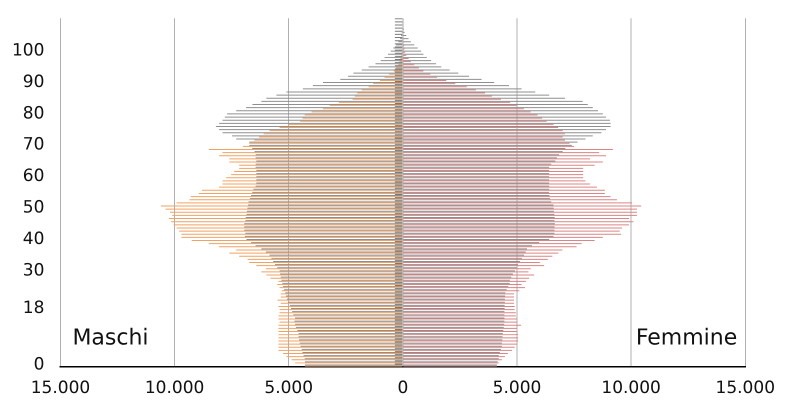 The height and width of the screenshot is (415, 787). Describe the element at coordinates (33, 270) in the screenshot. I see `y-tick-label: 30` at that location.